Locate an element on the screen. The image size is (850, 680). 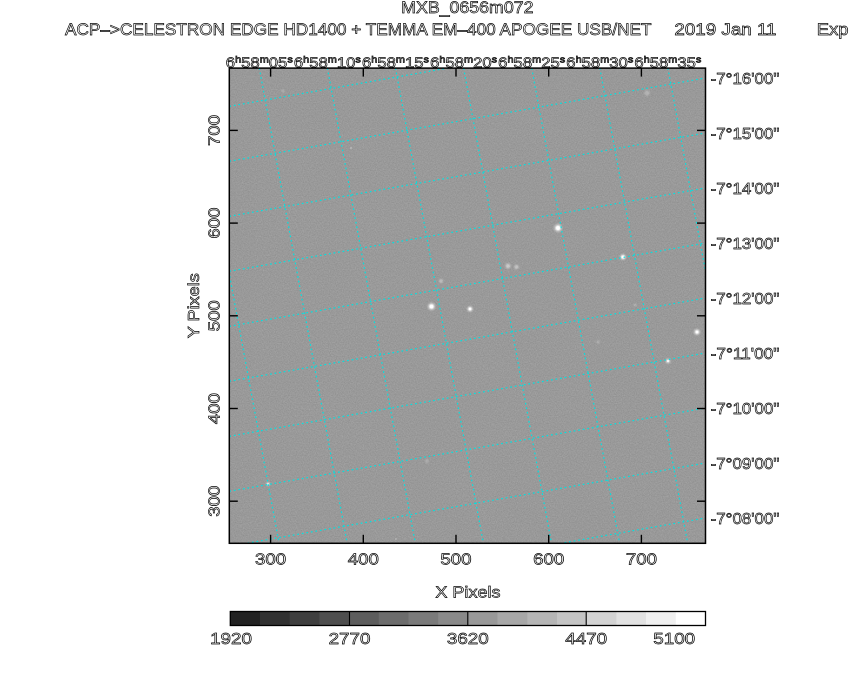
svg-text: -7°15'00" is located at coordinates (745, 134).